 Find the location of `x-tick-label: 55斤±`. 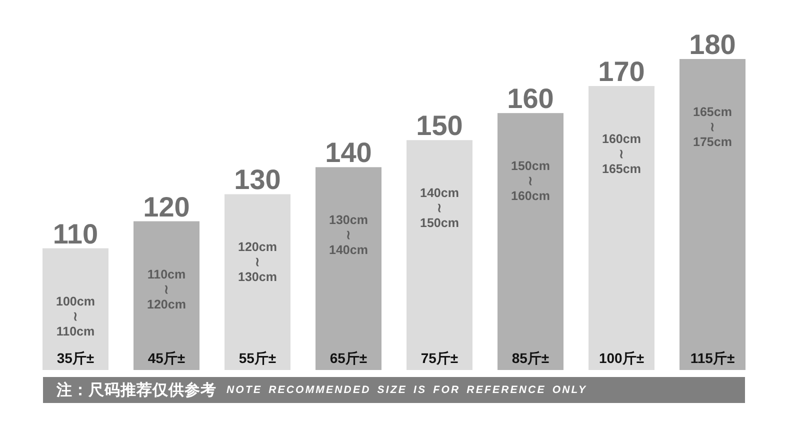

x-tick-label: 55斤± is located at coordinates (257, 358).